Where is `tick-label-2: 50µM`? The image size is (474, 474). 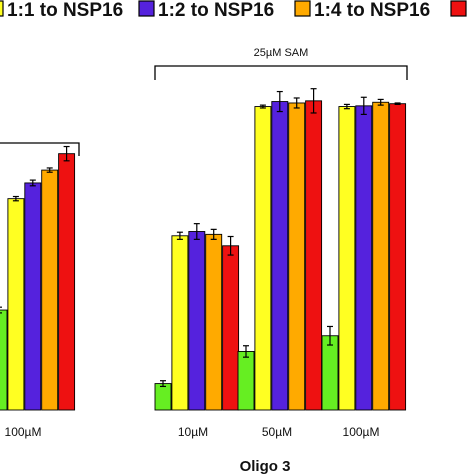
tick-label-2: 50µM is located at coordinates (277, 432).